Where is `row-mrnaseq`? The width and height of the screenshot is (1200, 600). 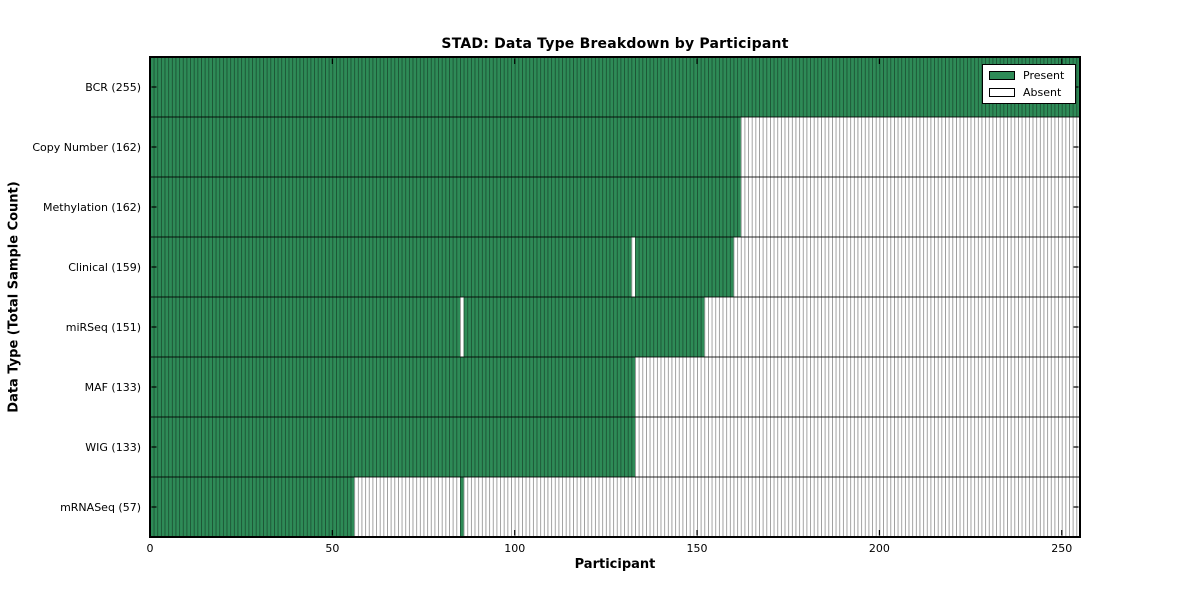
row-mrnaseq is located at coordinates (615, 506).